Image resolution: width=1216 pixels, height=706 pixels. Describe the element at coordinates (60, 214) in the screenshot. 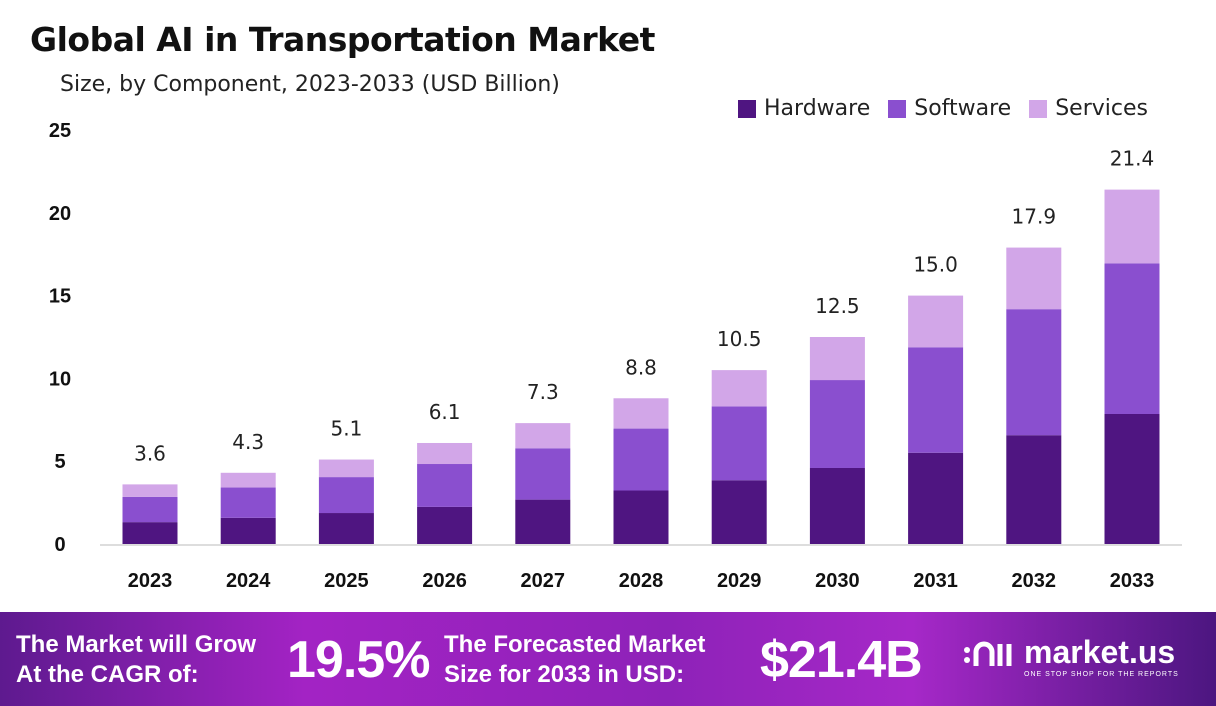

I see `y-tick-label: 20` at that location.